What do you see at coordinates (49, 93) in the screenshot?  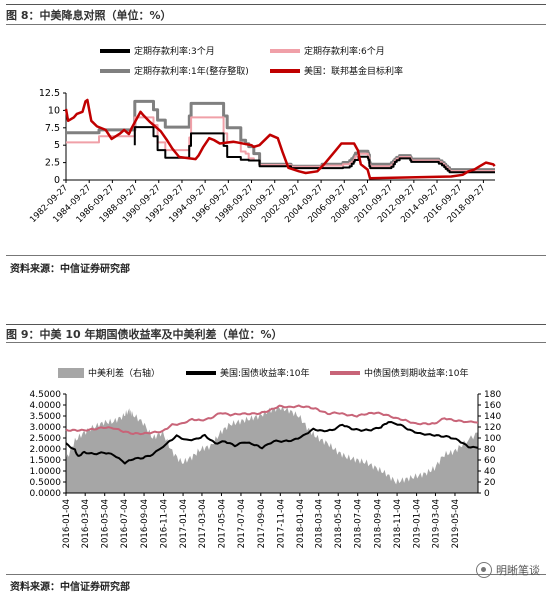 I see `y-tick-label: 12.5` at bounding box center [49, 93].